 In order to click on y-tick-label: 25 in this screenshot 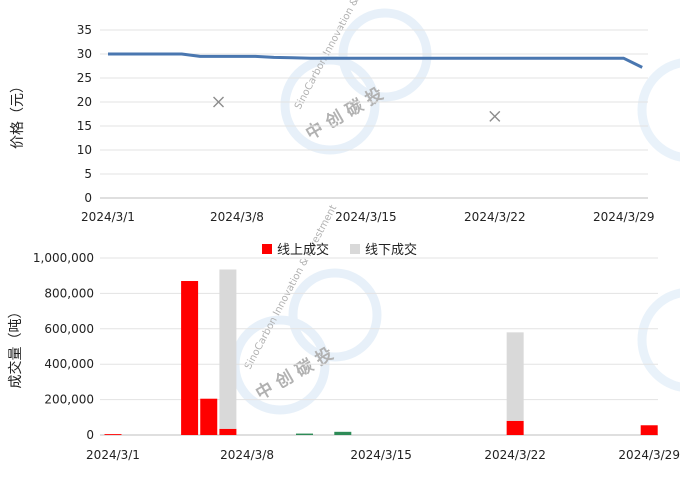, I will do `click(84, 78)`.